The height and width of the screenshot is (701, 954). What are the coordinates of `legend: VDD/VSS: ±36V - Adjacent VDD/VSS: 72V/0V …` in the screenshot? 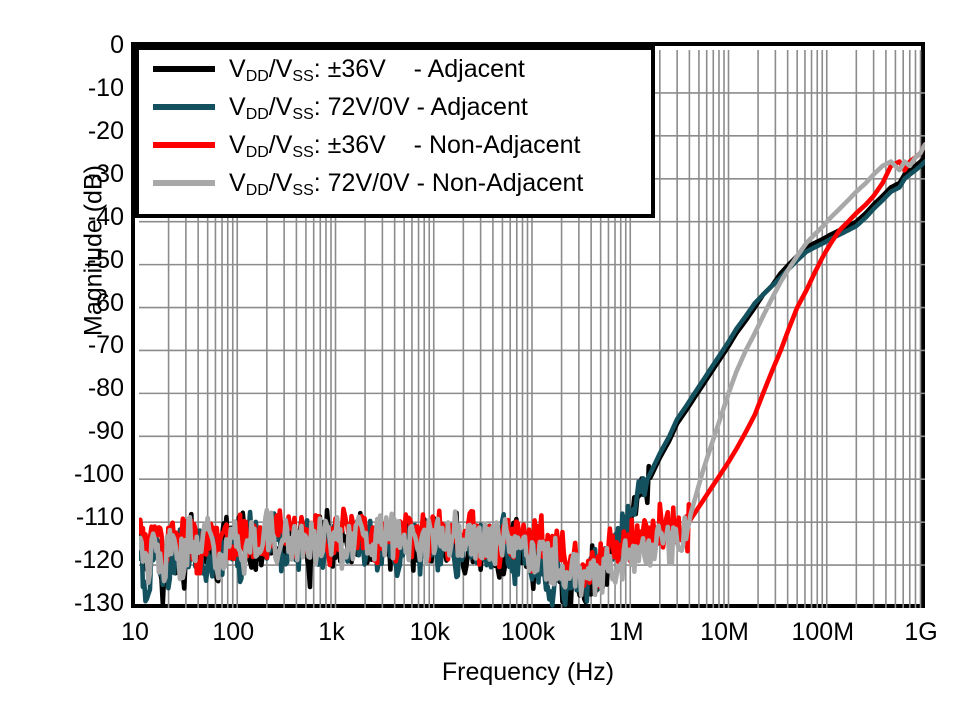 It's located at (395, 132).